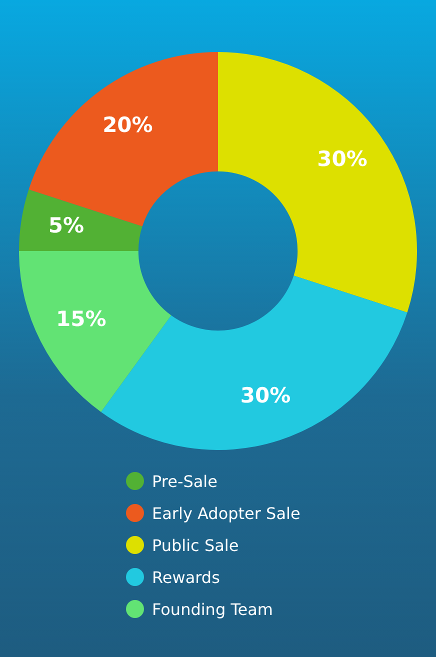 The height and width of the screenshot is (657, 436). I want to click on legend-label: Early Adopter Sale, so click(226, 513).